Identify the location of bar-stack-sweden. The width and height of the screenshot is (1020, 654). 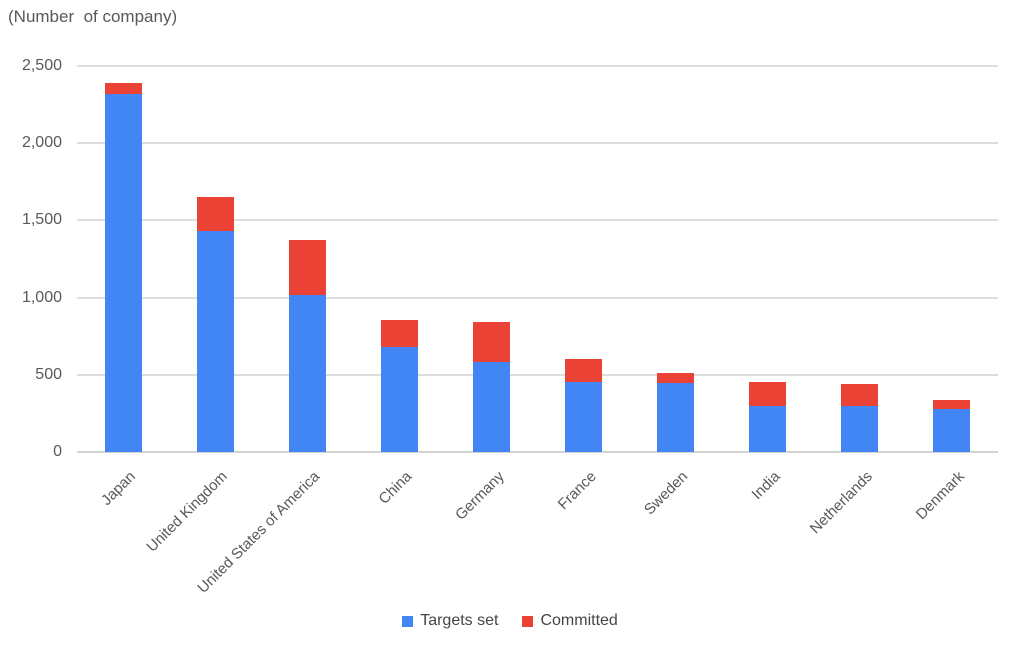
(676, 412).